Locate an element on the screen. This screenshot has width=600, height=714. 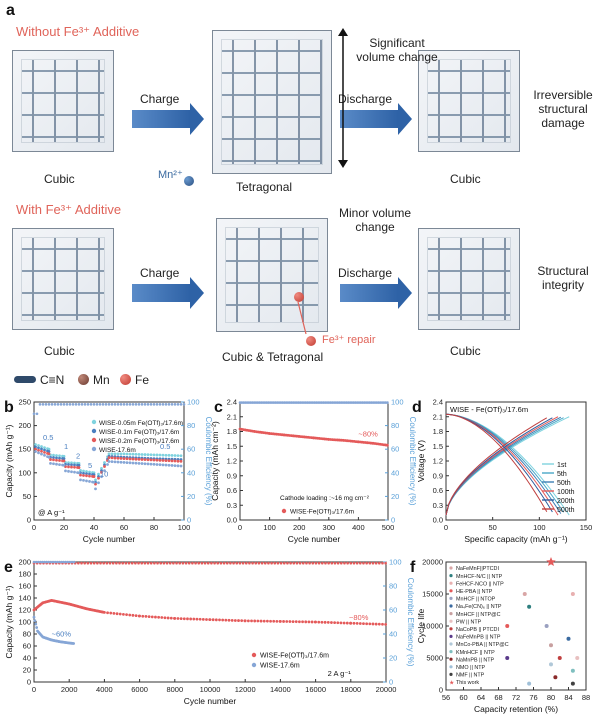
without-fe-title: Without Fe³⁺ Additive is located at coordinates (78, 31).